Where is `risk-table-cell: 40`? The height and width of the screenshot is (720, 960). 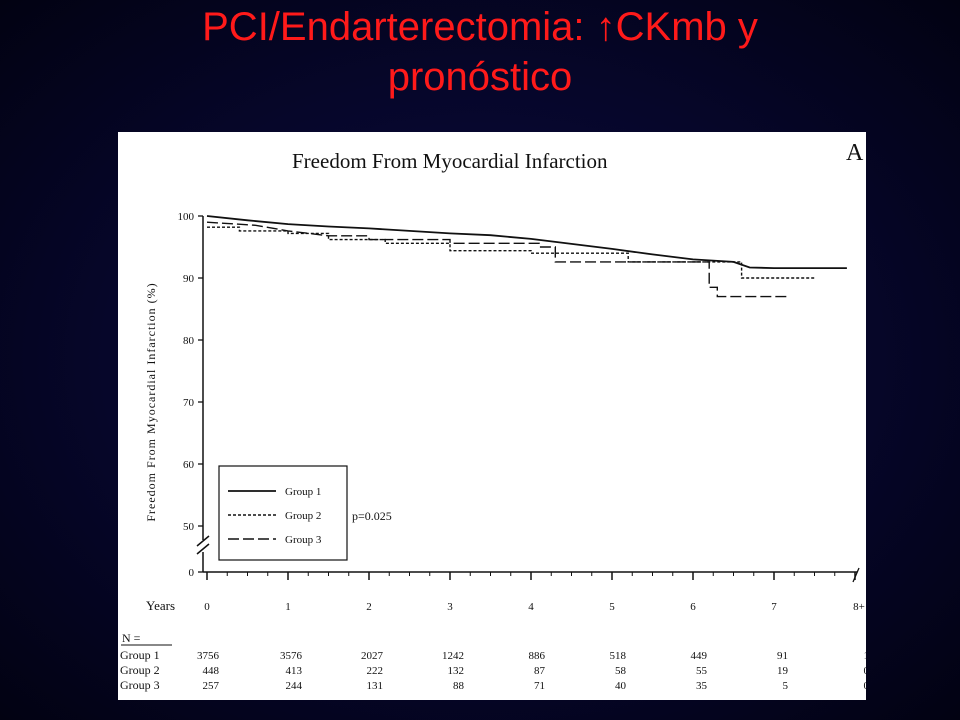
risk-table-cell: 40 is located at coordinates (621, 686).